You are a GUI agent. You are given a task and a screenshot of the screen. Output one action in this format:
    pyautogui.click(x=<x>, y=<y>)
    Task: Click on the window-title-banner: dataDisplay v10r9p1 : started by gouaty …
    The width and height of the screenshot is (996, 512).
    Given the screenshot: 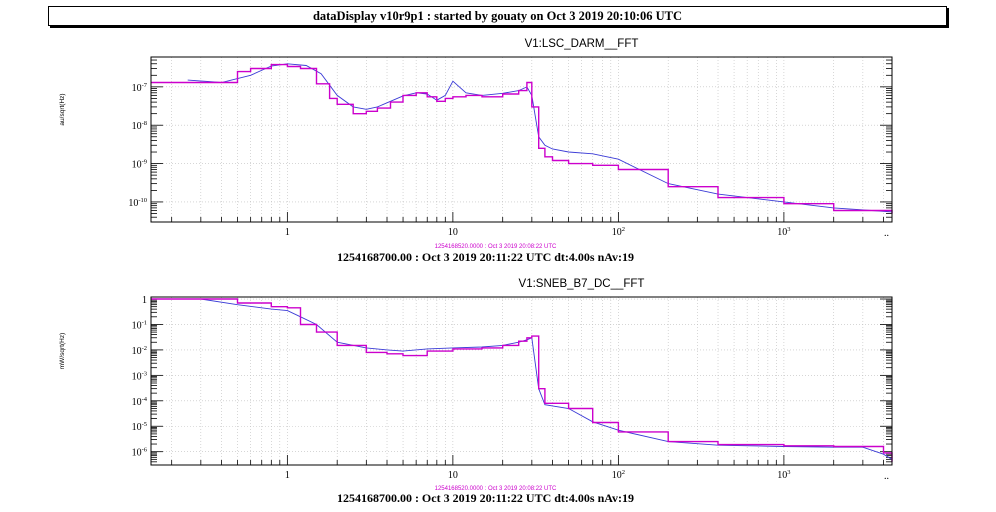 What is the action you would take?
    pyautogui.click(x=497, y=16)
    